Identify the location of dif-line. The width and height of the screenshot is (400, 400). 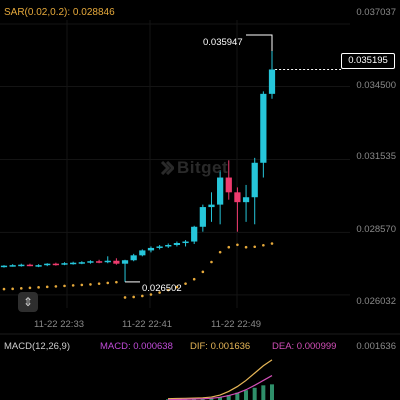
(220, 379).